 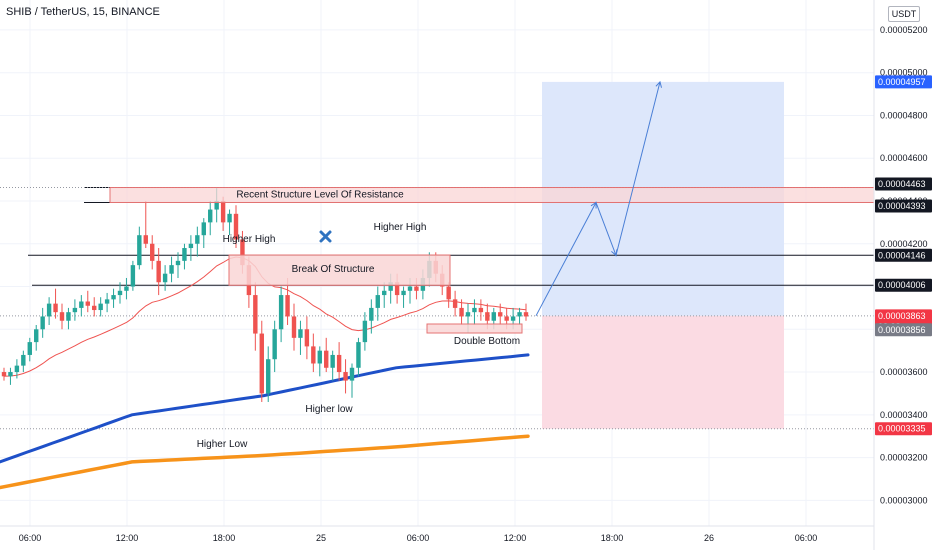 I want to click on x-marker-icon, so click(x=325, y=236).